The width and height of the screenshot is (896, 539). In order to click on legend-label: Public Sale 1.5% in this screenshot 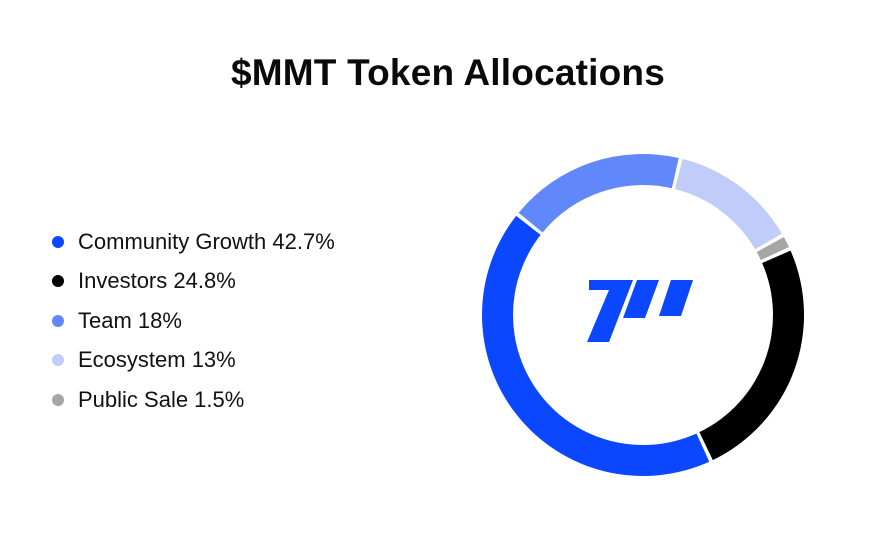, I will do `click(161, 399)`.